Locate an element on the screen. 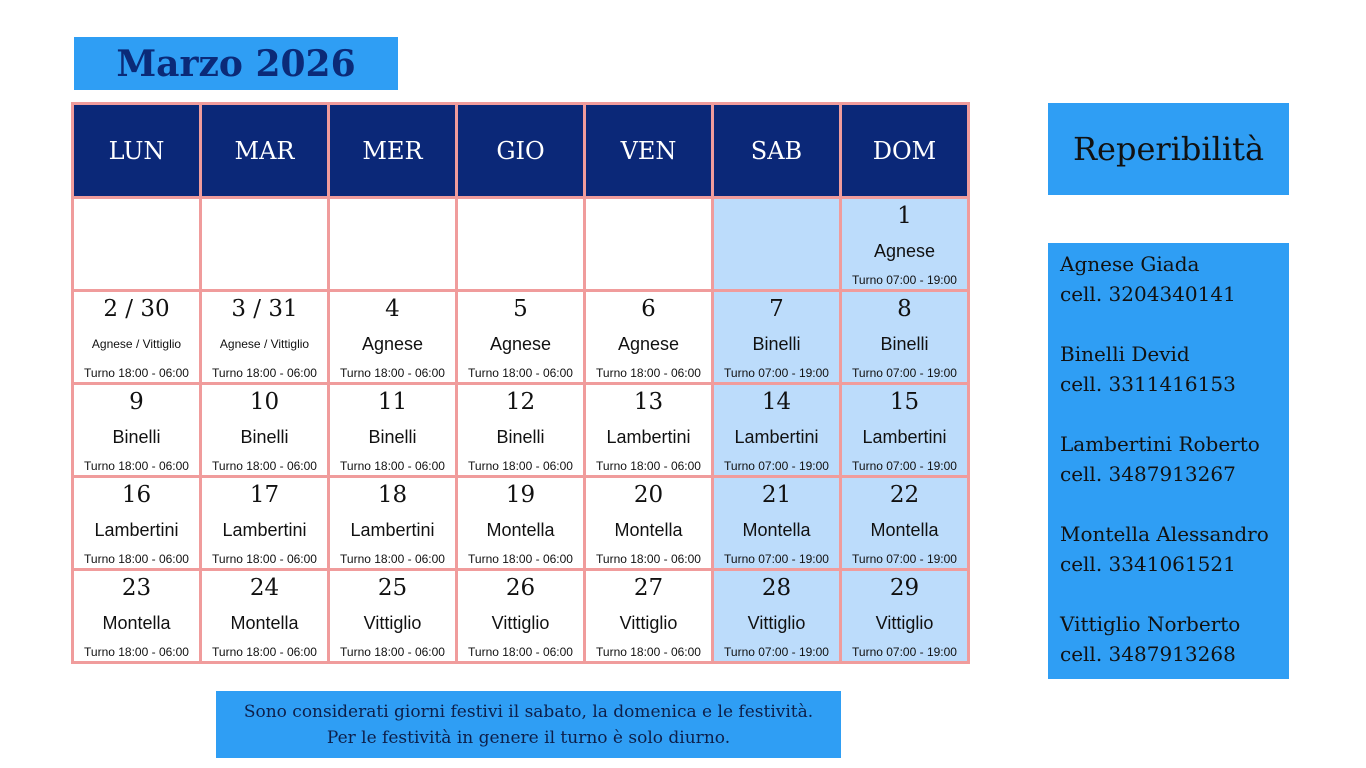 The width and height of the screenshot is (1366, 768). day-cell: 14 Lambertini Turno 07:00 - 19:00 is located at coordinates (776, 430).